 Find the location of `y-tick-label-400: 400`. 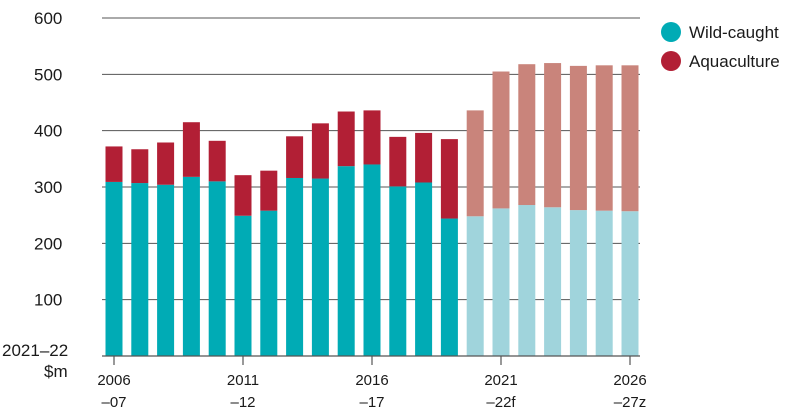

y-tick-label-400: 400 is located at coordinates (48, 131).